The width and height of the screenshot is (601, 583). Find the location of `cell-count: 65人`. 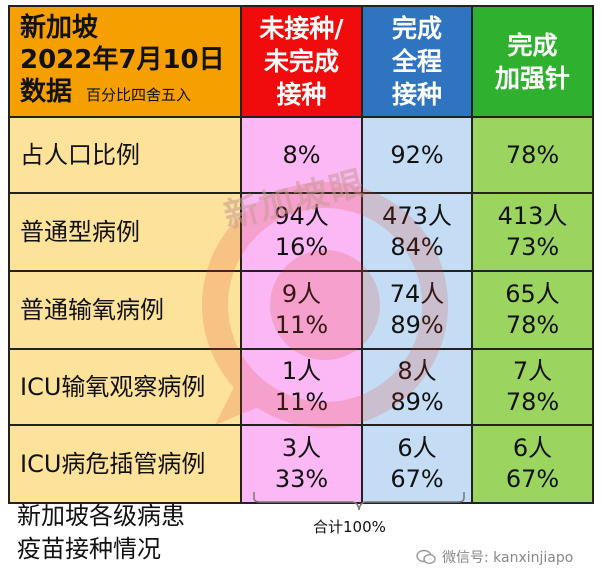

cell-count: 65人 is located at coordinates (532, 294).